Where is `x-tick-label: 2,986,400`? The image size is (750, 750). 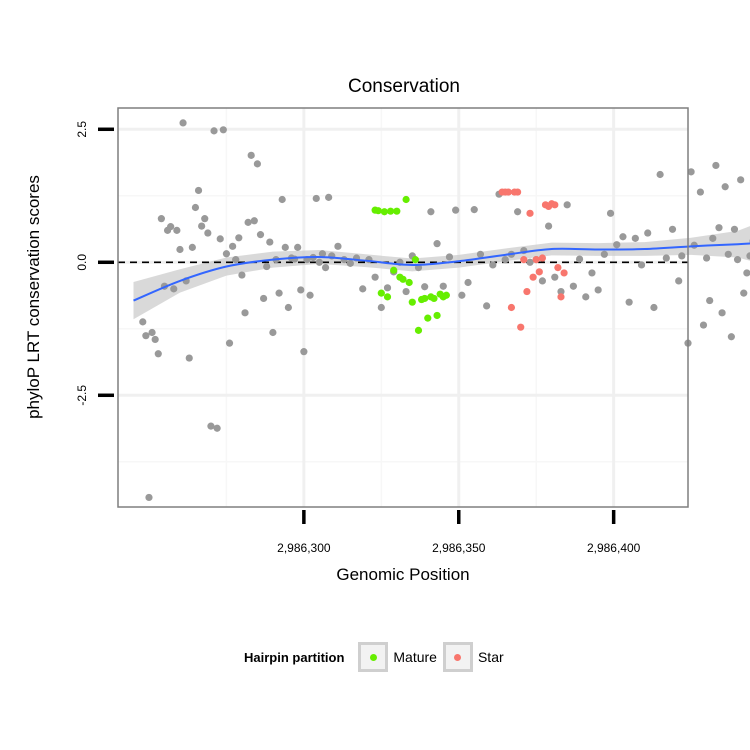 x-tick-label: 2,986,400 is located at coordinates (614, 548).